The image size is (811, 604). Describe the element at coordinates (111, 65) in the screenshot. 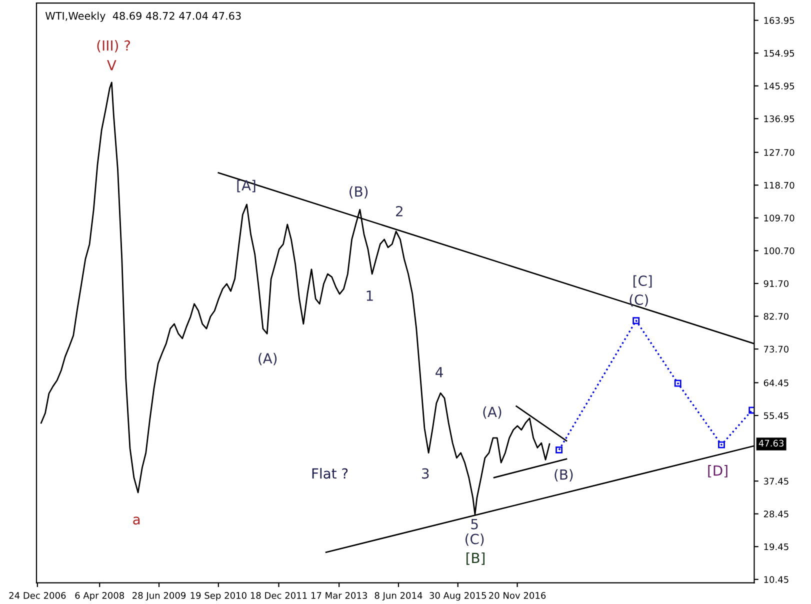

I see `annotation: V` at that location.